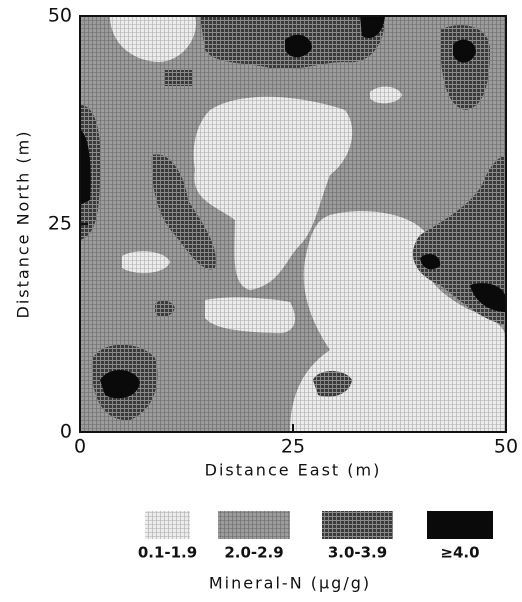 The image size is (522, 602). Describe the element at coordinates (60, 16) in the screenshot. I see `y-tick-label: 50` at that location.